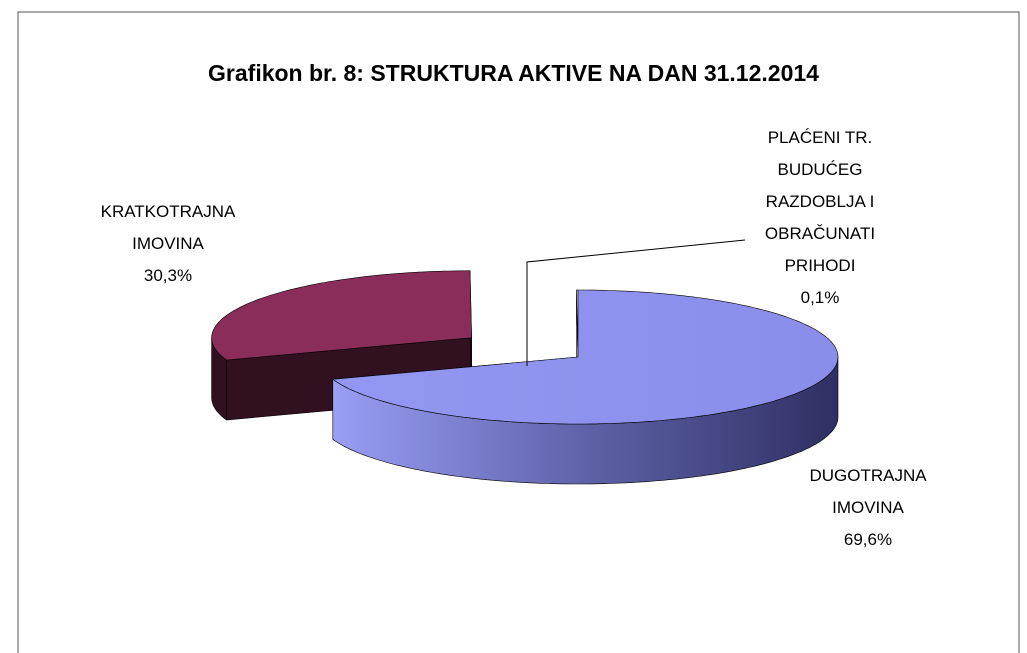 This screenshot has height=653, width=1027. What do you see at coordinates (168, 275) in the screenshot?
I see `value-label: 30,3%` at bounding box center [168, 275].